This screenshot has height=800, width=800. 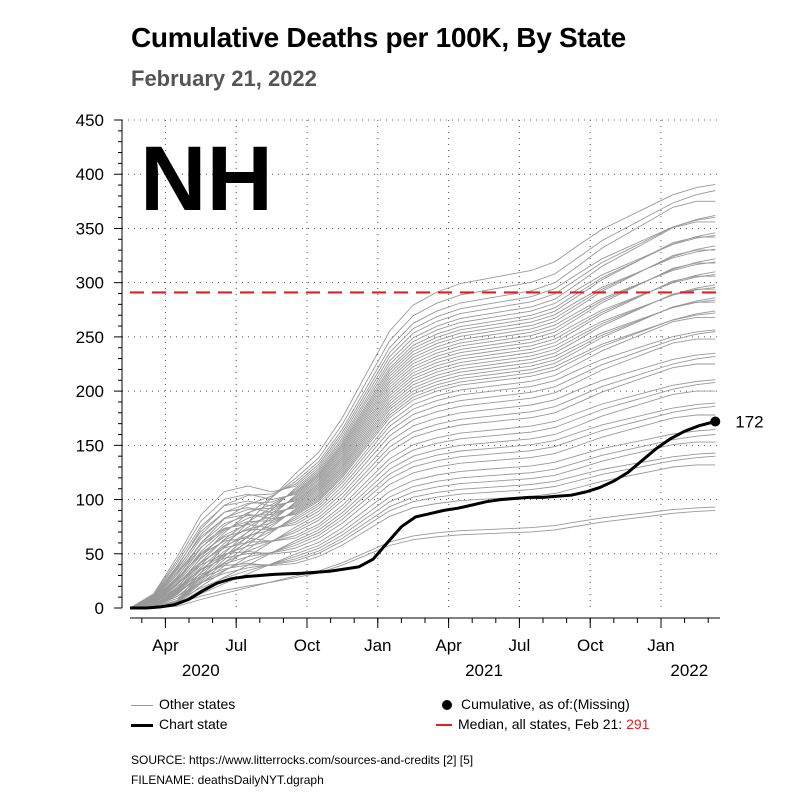 What do you see at coordinates (224, 78) in the screenshot?
I see `chart-subtitle: February 21, 2022` at bounding box center [224, 78].